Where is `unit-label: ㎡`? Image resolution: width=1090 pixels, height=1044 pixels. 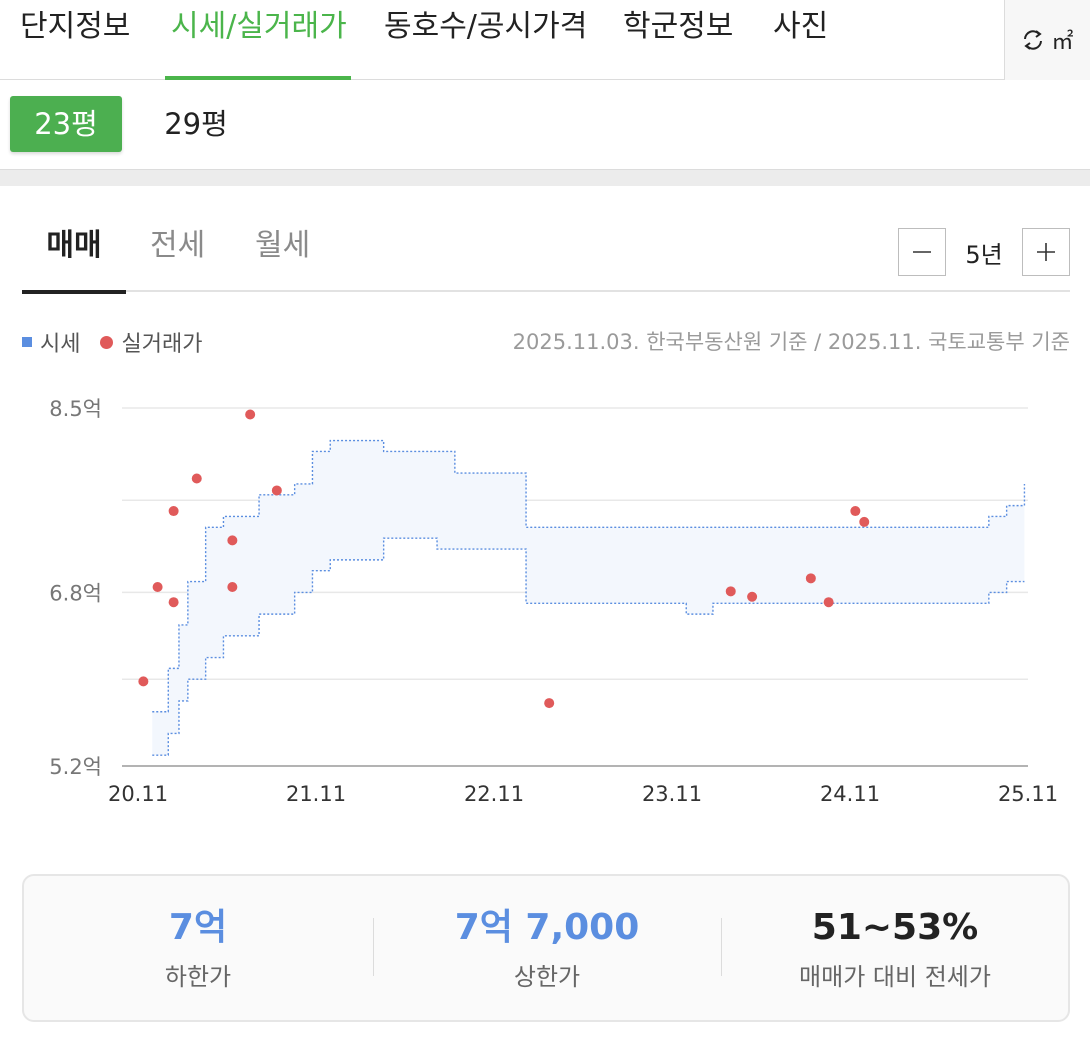
unit-label: ㎡ is located at coordinates (1062, 42).